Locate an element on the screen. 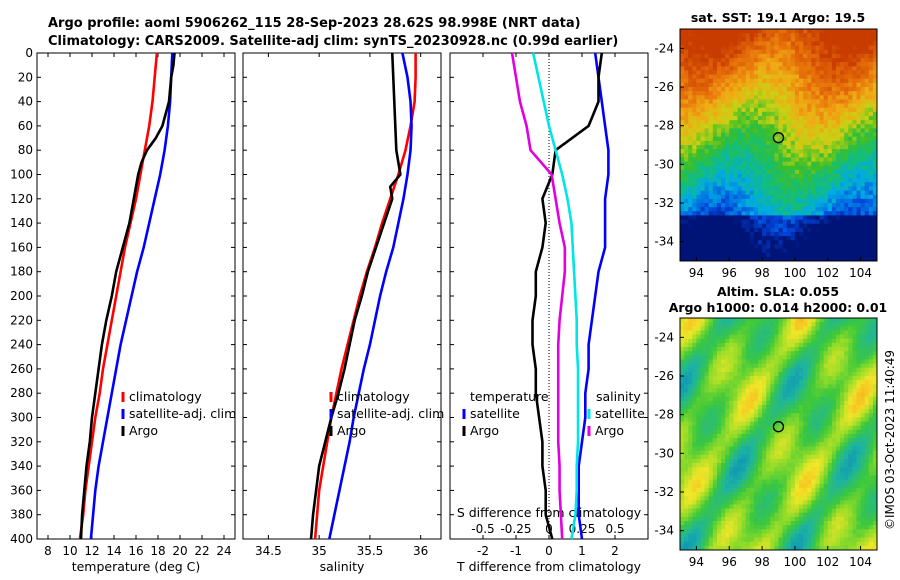 The image size is (900, 580). legend-label: satellite-adj. clim is located at coordinates (182, 413).